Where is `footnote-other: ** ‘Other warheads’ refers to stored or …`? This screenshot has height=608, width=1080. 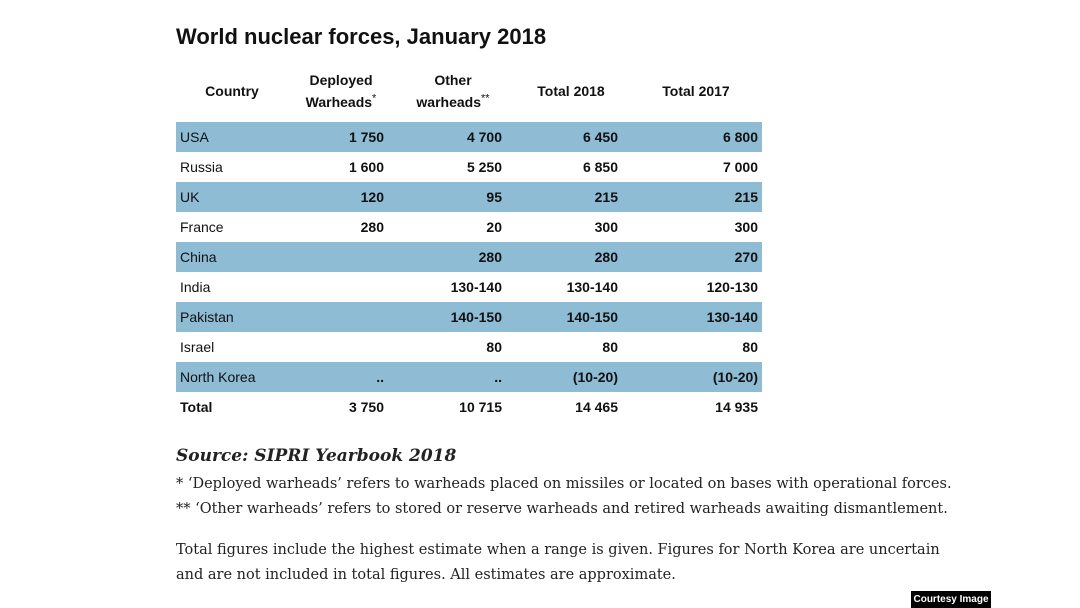
footnote-other: ** ‘Other warheads’ refers to stored or … is located at coordinates (562, 509).